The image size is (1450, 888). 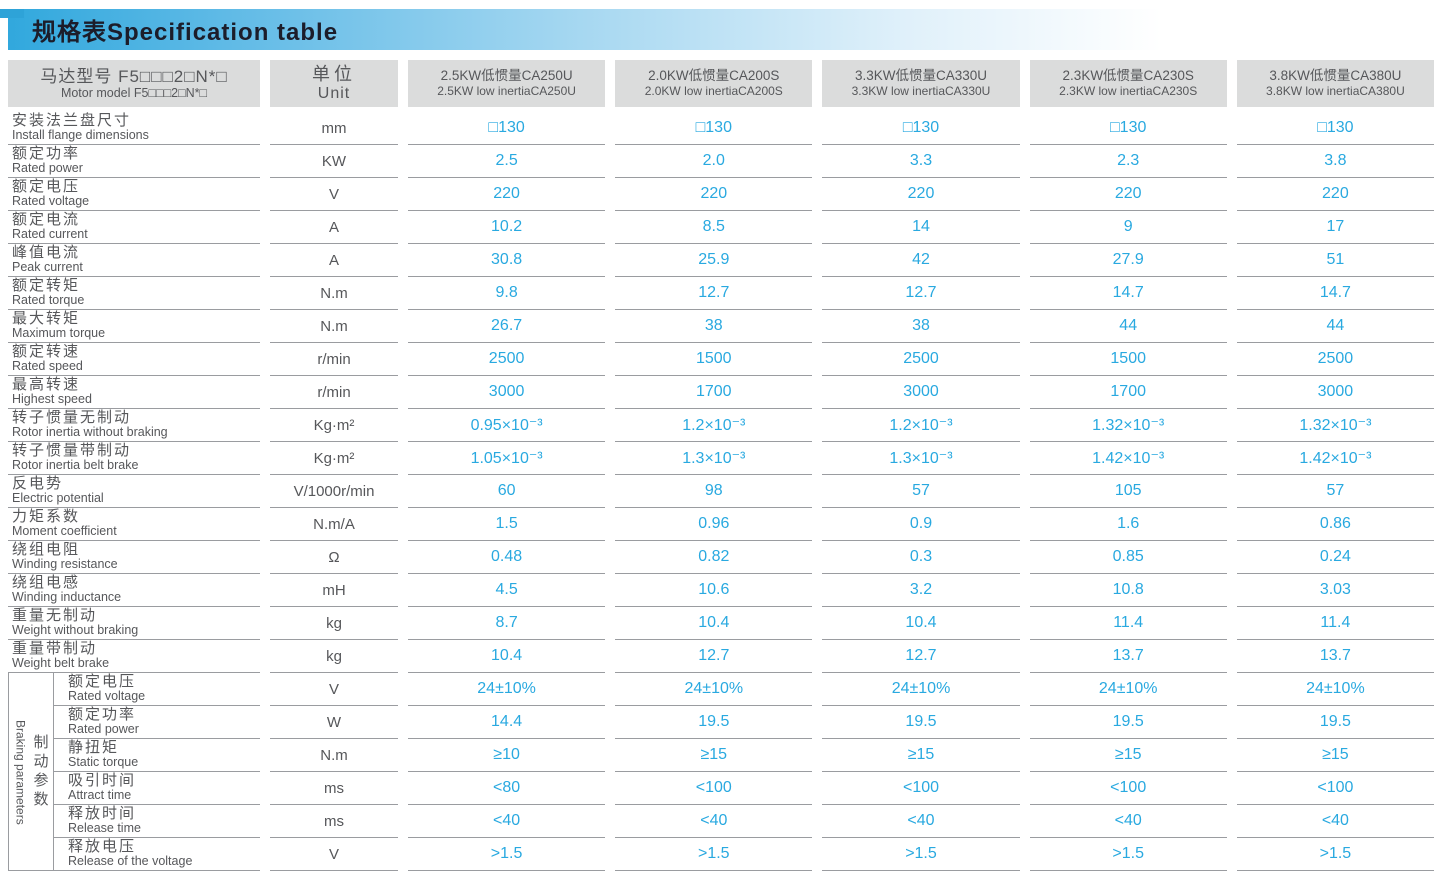 I want to click on row-label-zh: 额定转速, so click(x=46, y=351).